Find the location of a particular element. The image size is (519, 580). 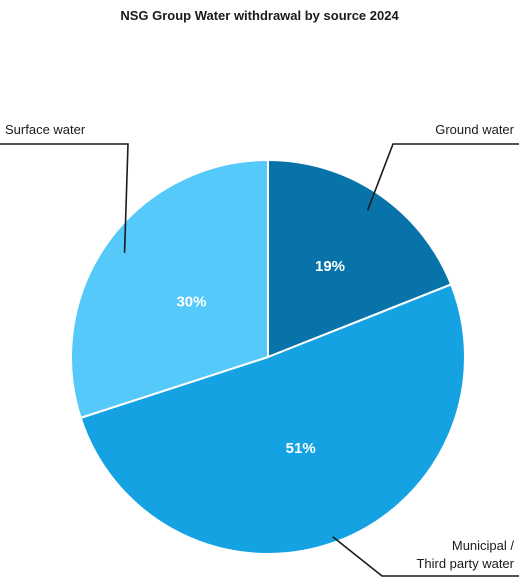

callout-label: Surface water is located at coordinates (45, 129).